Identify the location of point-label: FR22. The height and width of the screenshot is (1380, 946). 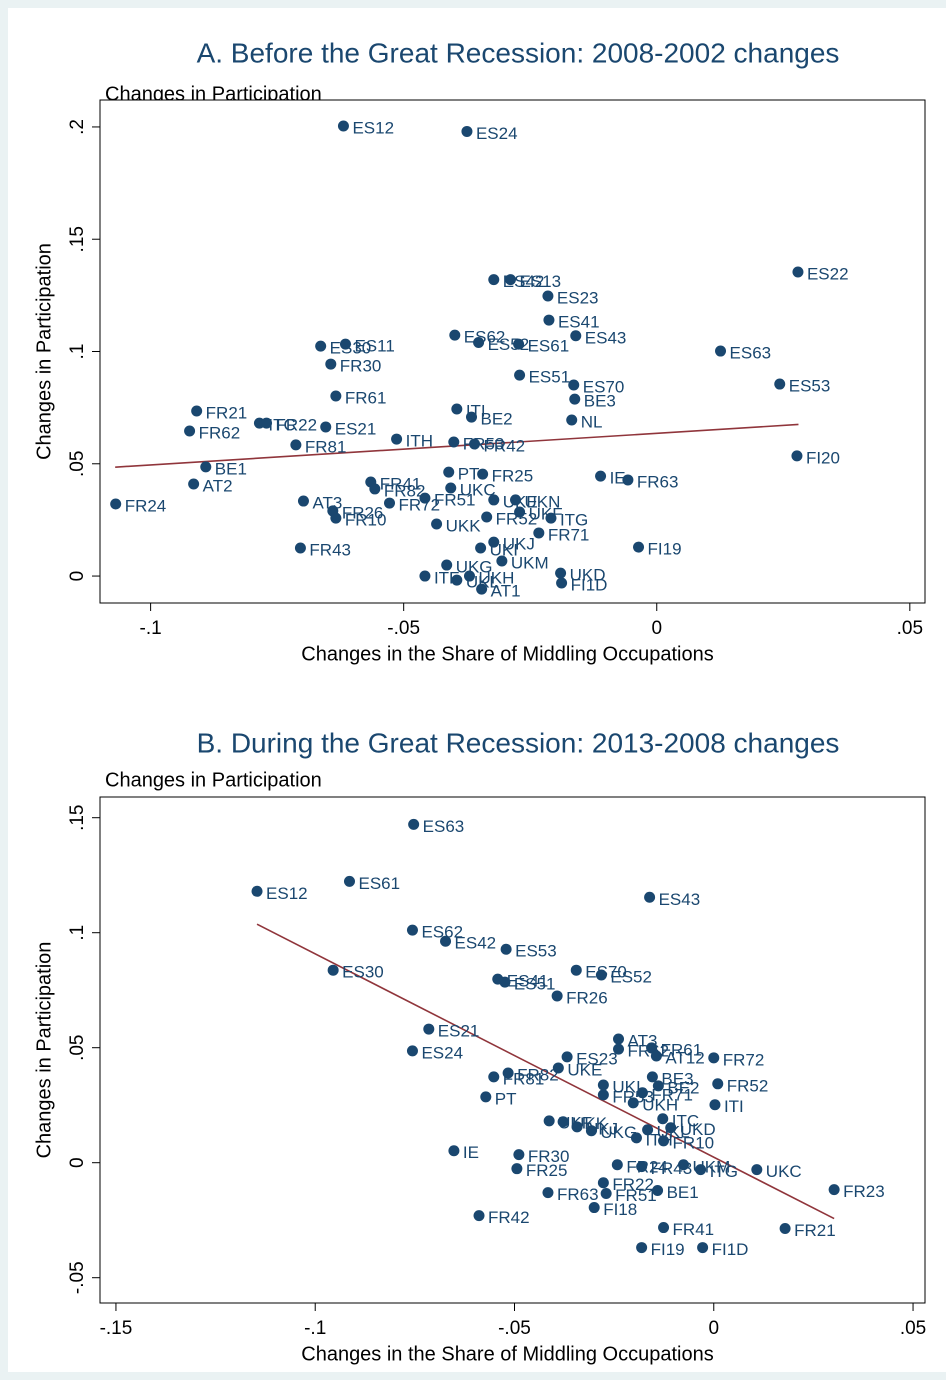
(297, 425).